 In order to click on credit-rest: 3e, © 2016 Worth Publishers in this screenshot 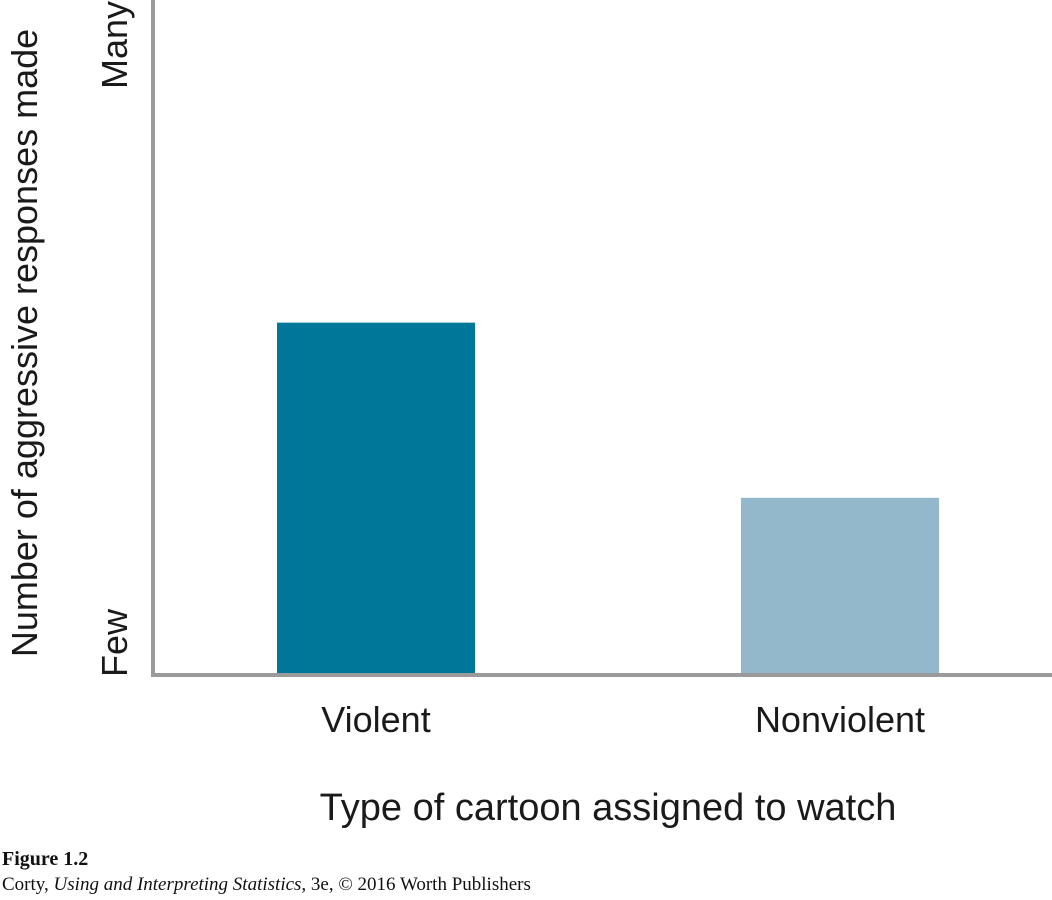, I will do `click(418, 884)`.